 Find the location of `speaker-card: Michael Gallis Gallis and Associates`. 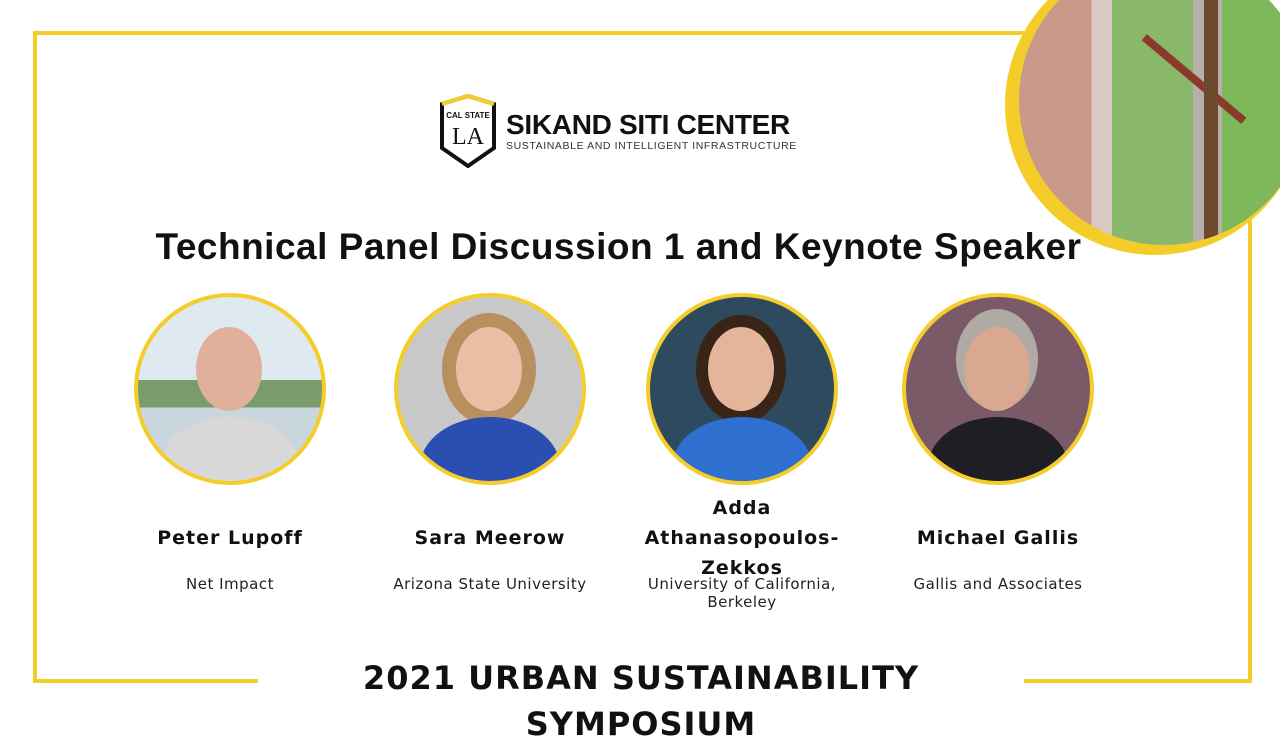

speaker-card: Michael Gallis Gallis and Associates is located at coordinates (998, 443).